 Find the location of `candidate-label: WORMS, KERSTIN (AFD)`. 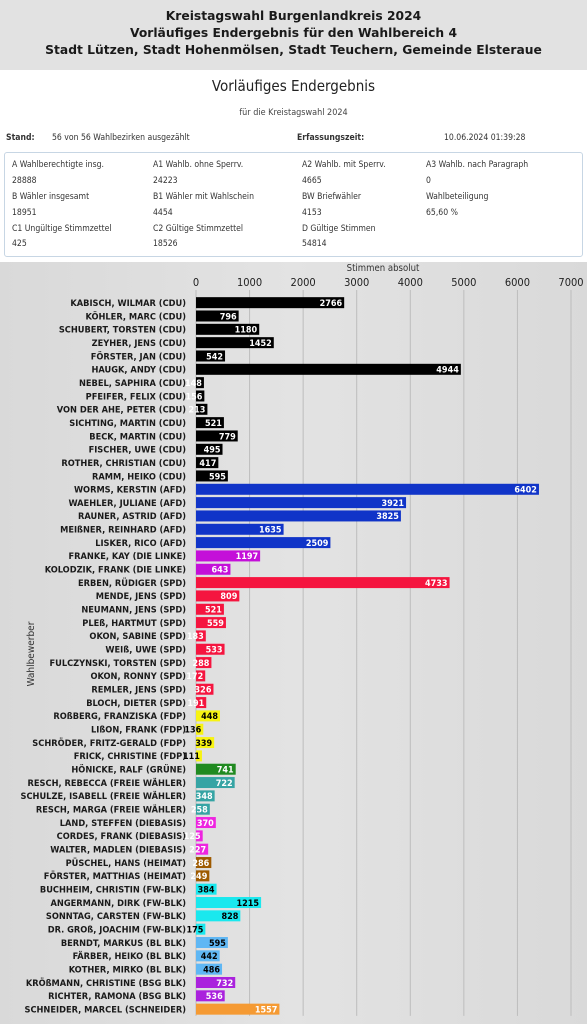

candidate-label: WORMS, KERSTIN (AFD) is located at coordinates (130, 490).